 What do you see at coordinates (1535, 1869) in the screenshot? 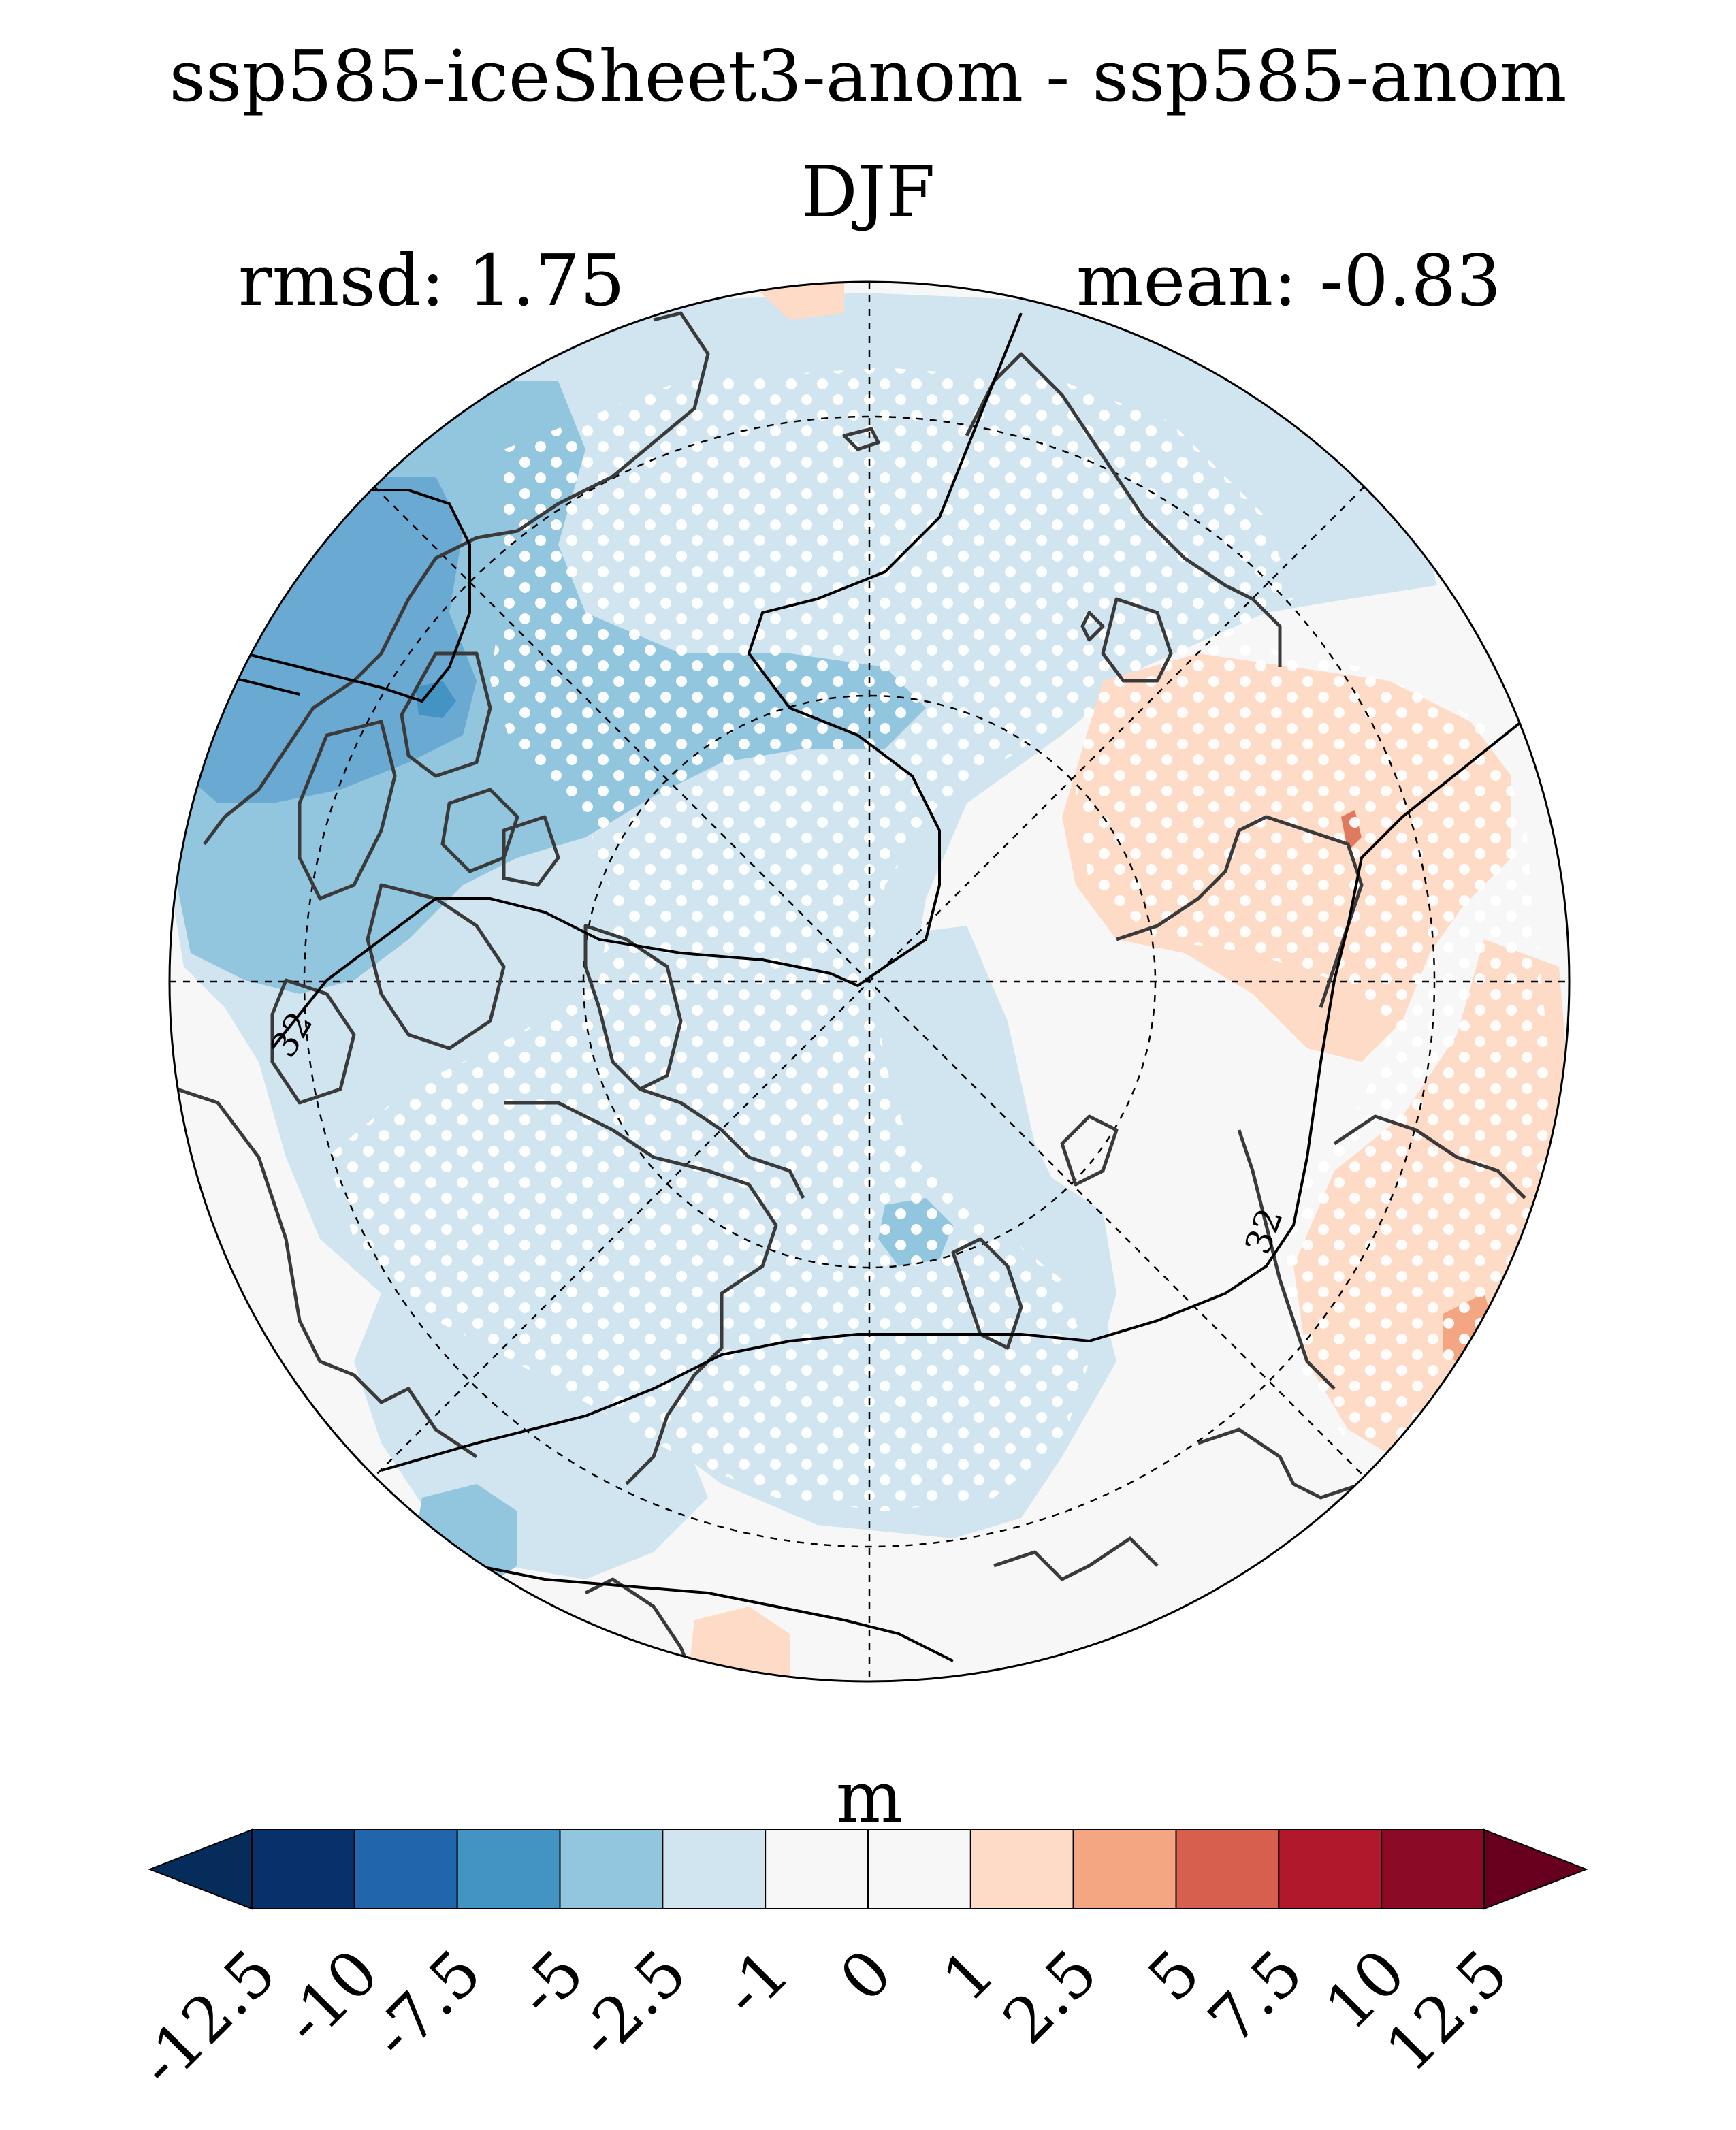
I see `colorbar-extend-high` at bounding box center [1535, 1869].